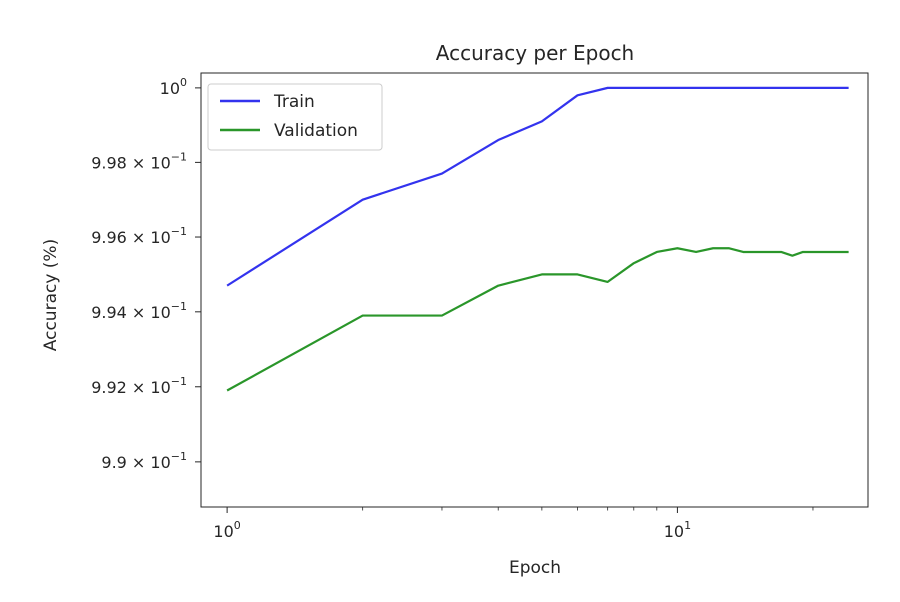  What do you see at coordinates (139, 311) in the screenshot?
I see `y-tick-label: 9.94 × 10⁻¹` at bounding box center [139, 311].